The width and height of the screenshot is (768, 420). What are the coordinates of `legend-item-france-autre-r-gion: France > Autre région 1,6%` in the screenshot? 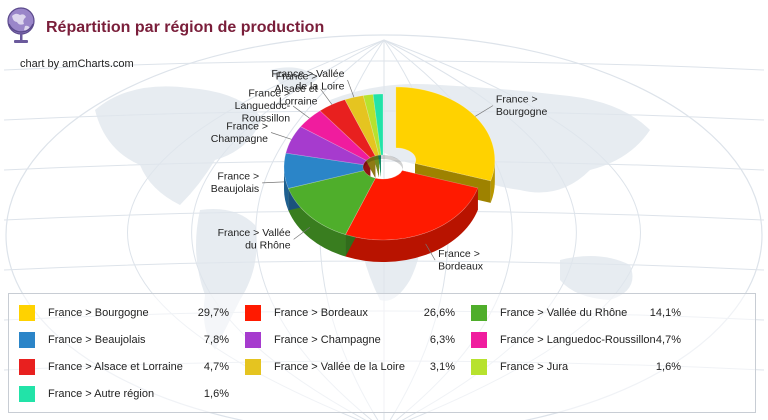 It's located at (124, 394).